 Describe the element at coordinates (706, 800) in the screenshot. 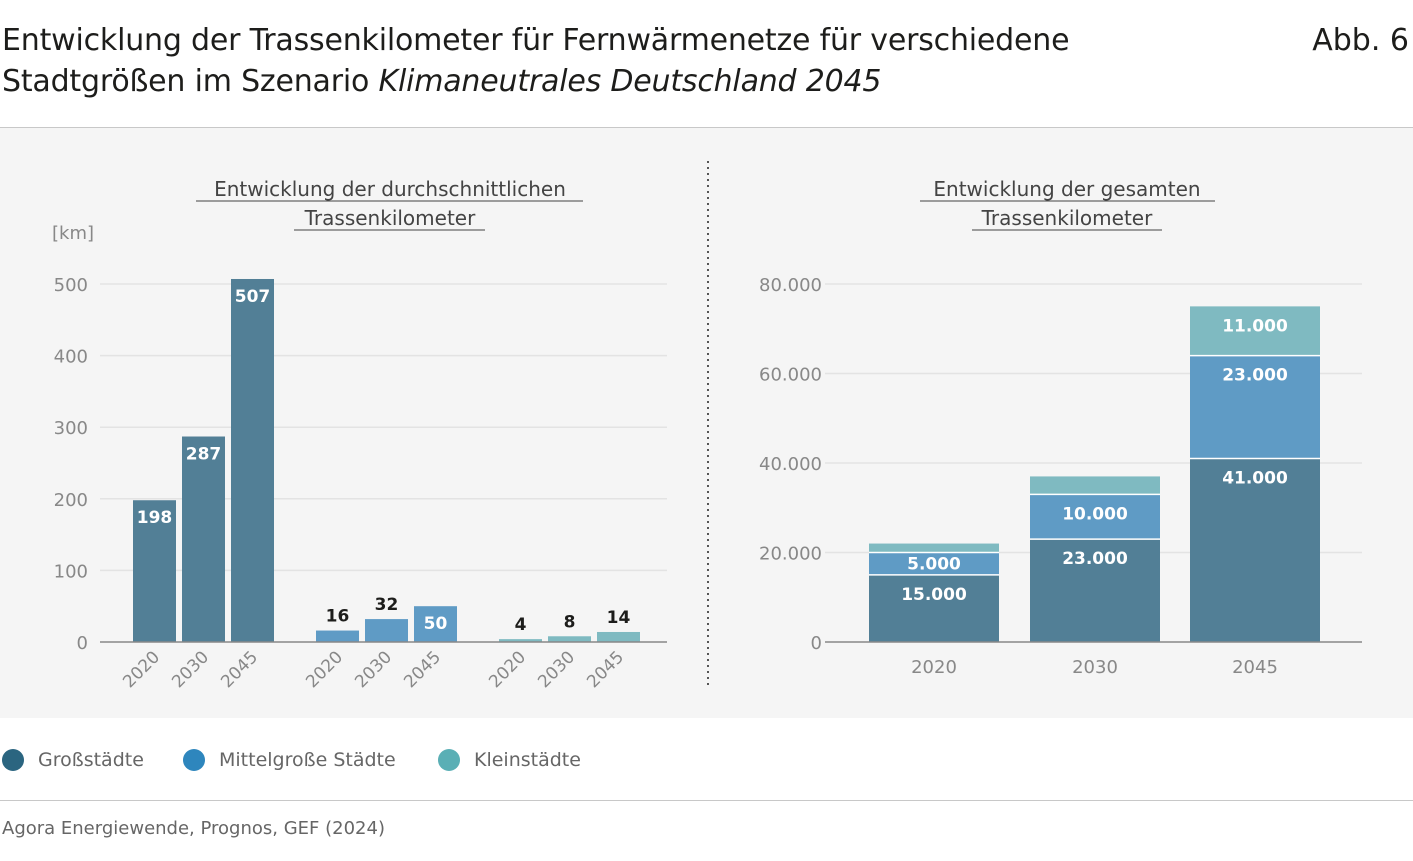

I see `bottom-divider` at that location.